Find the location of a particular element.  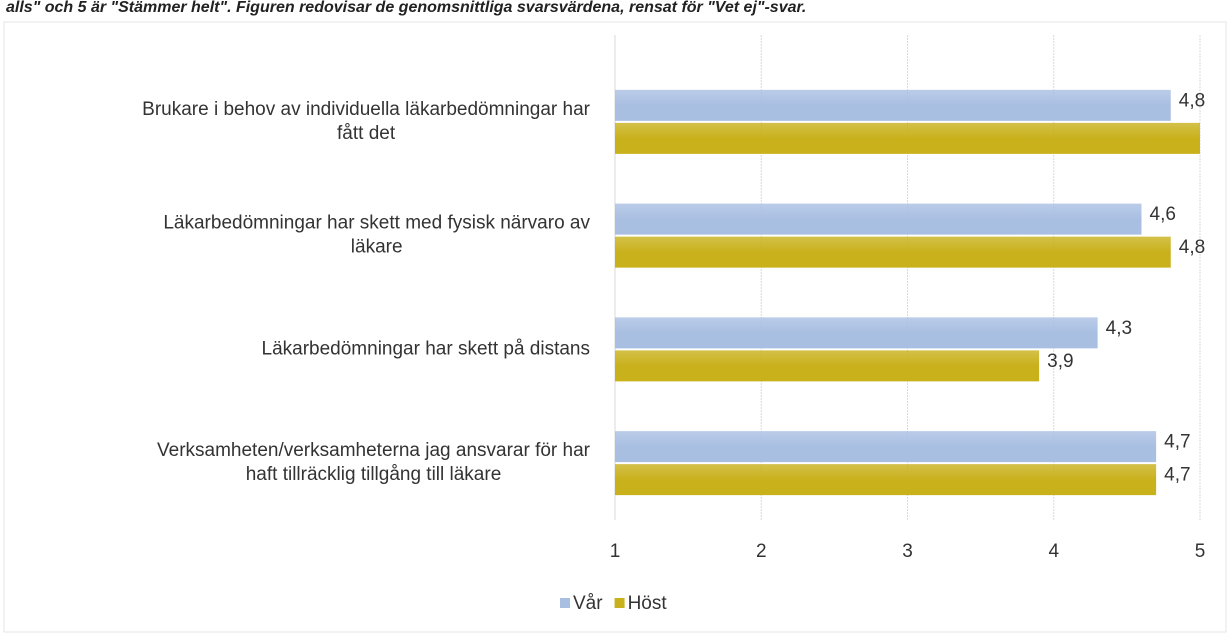

legend-label: Vår is located at coordinates (588, 603).